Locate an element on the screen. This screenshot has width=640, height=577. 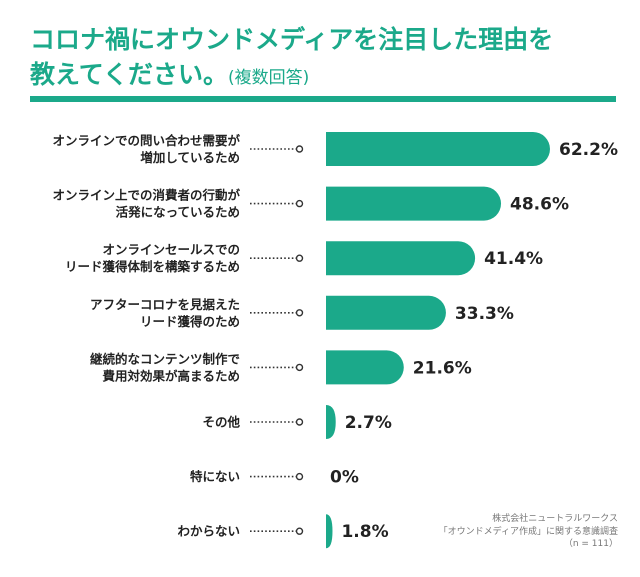
bar-row: 特にない 0% is located at coordinates (274, 478).